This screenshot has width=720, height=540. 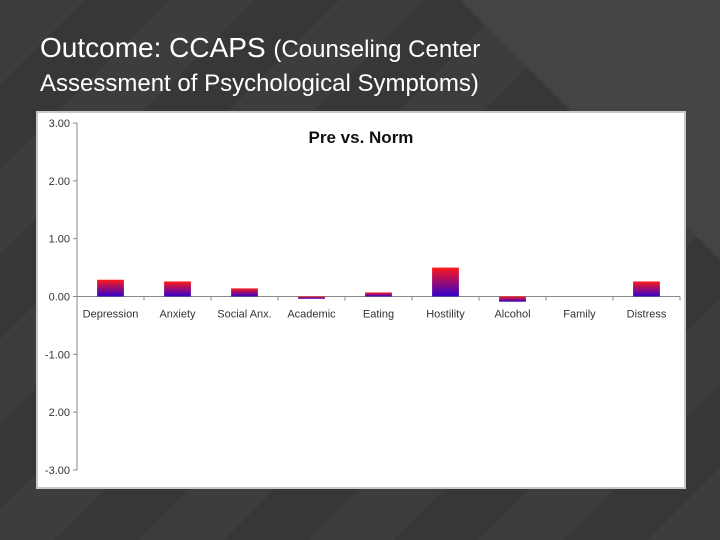 I want to click on x-axis, so click(x=378, y=298).